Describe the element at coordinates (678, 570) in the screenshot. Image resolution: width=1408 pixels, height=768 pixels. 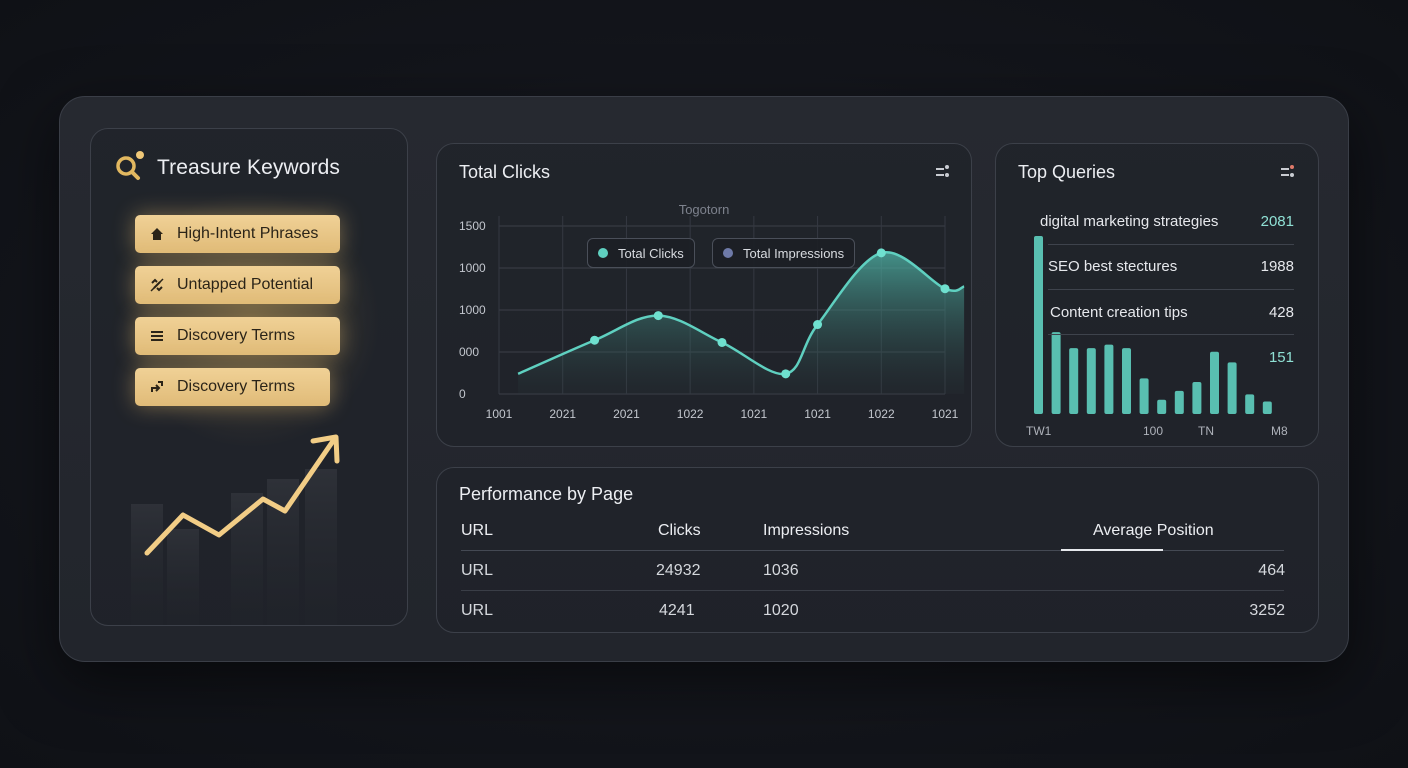
I see `cell-clicks: 24932` at that location.